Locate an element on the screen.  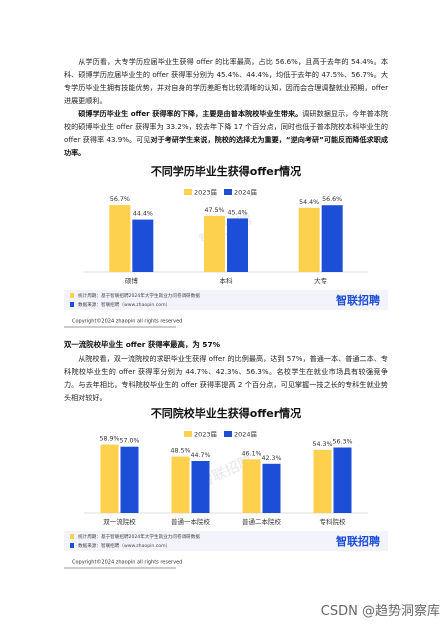
value-label: 58.9% is located at coordinates (109, 438).